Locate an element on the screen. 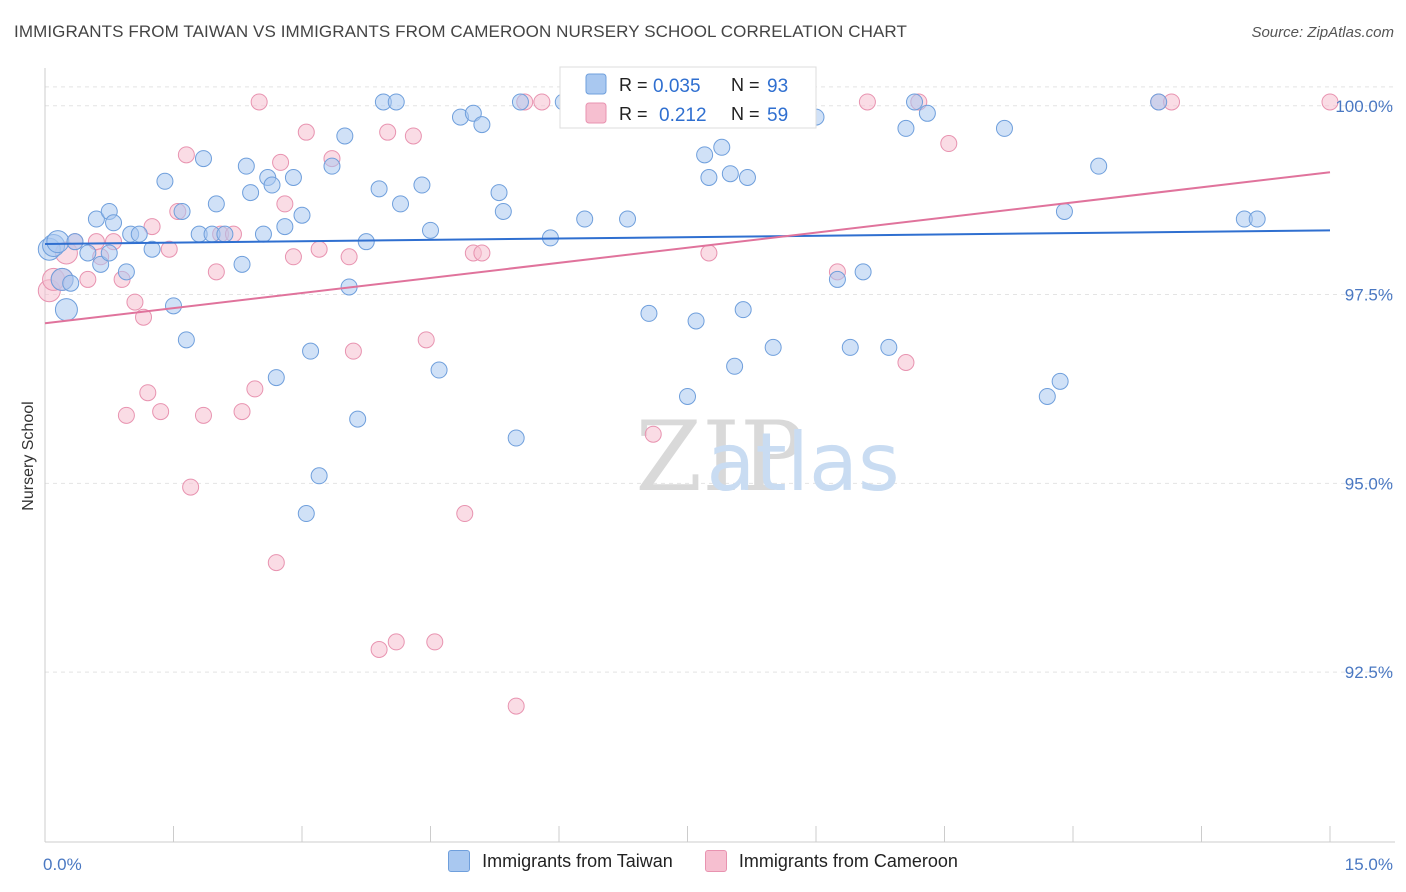  watermark-zip: ZIP is located at coordinates (719, 457).